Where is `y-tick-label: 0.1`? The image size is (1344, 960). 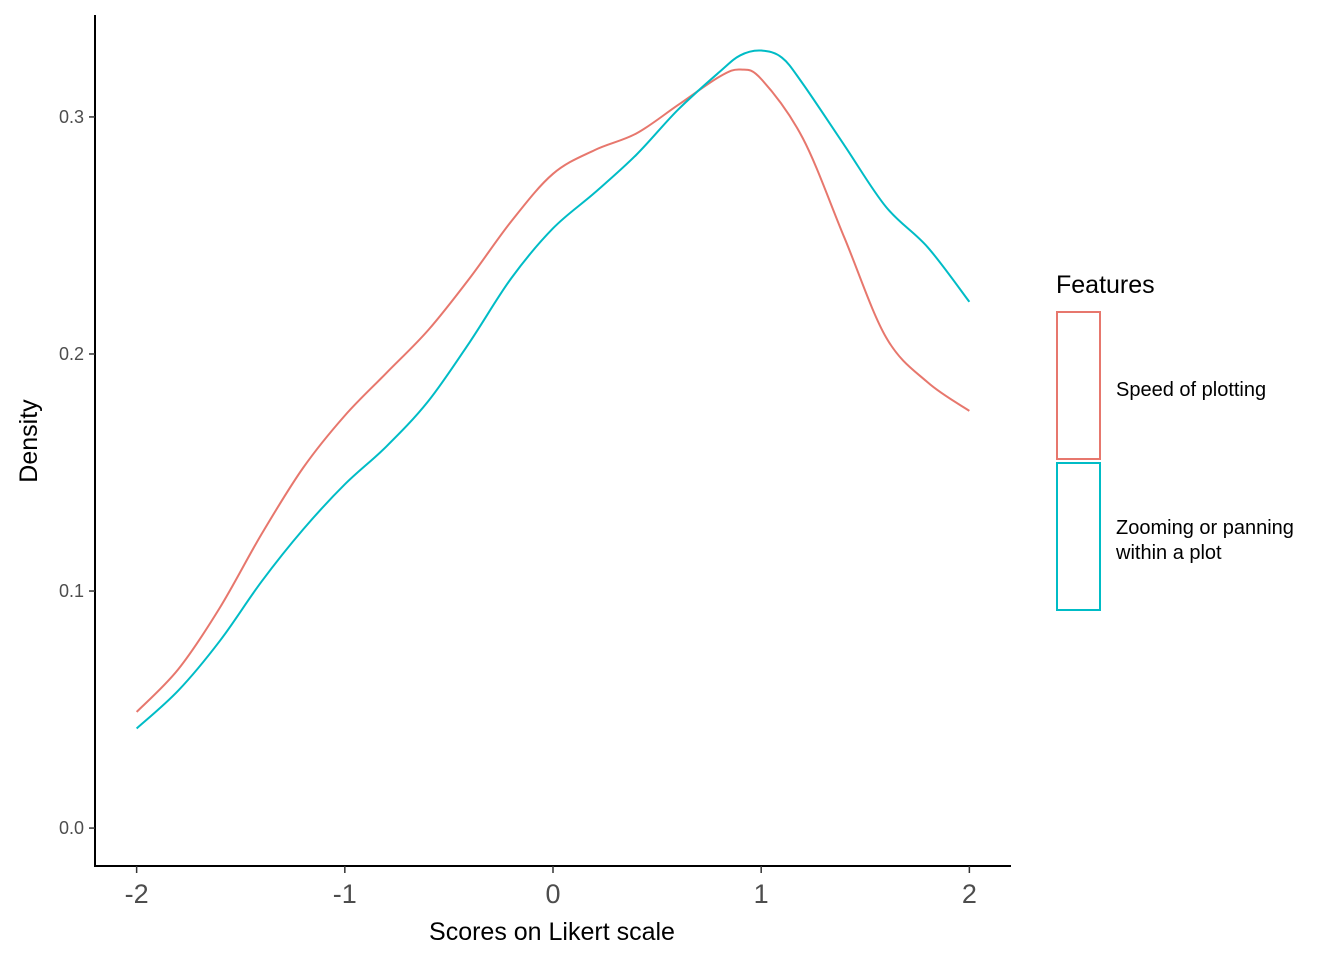
y-tick-label: 0.1 is located at coordinates (71, 591).